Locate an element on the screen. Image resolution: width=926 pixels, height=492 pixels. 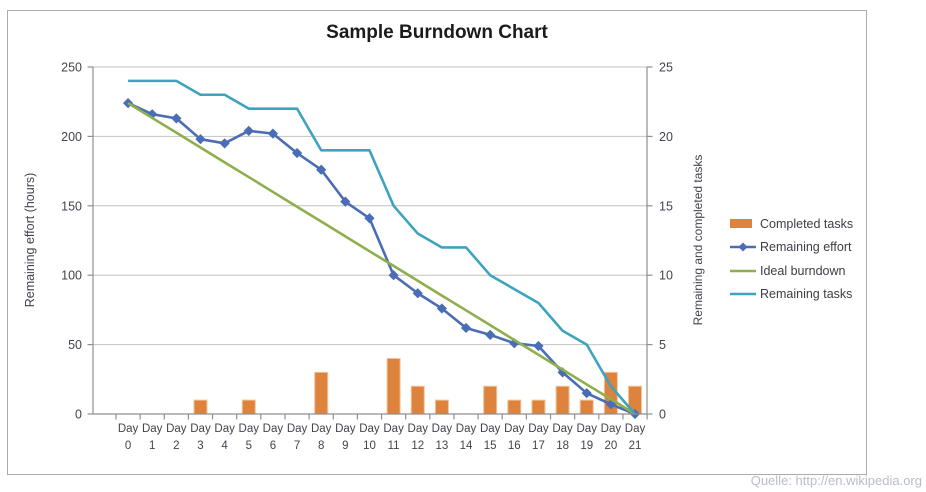
x-axis-label: 14 is located at coordinates (466, 446).